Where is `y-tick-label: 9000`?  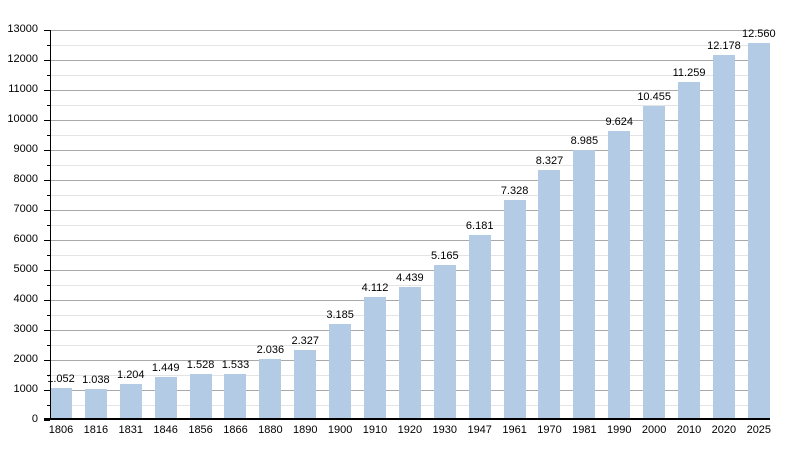
y-tick-label: 9000 is located at coordinates (25, 149).